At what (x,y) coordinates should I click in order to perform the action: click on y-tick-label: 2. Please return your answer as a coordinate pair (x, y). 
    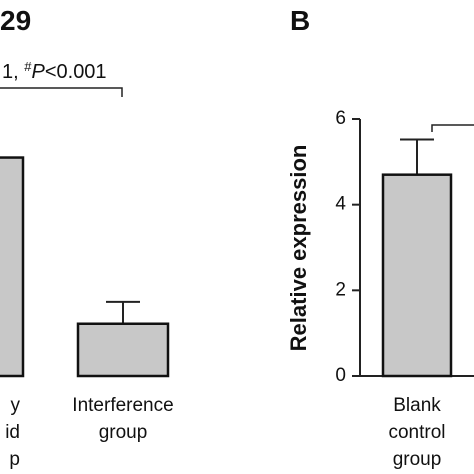
    Looking at the image, I should click on (340, 289).